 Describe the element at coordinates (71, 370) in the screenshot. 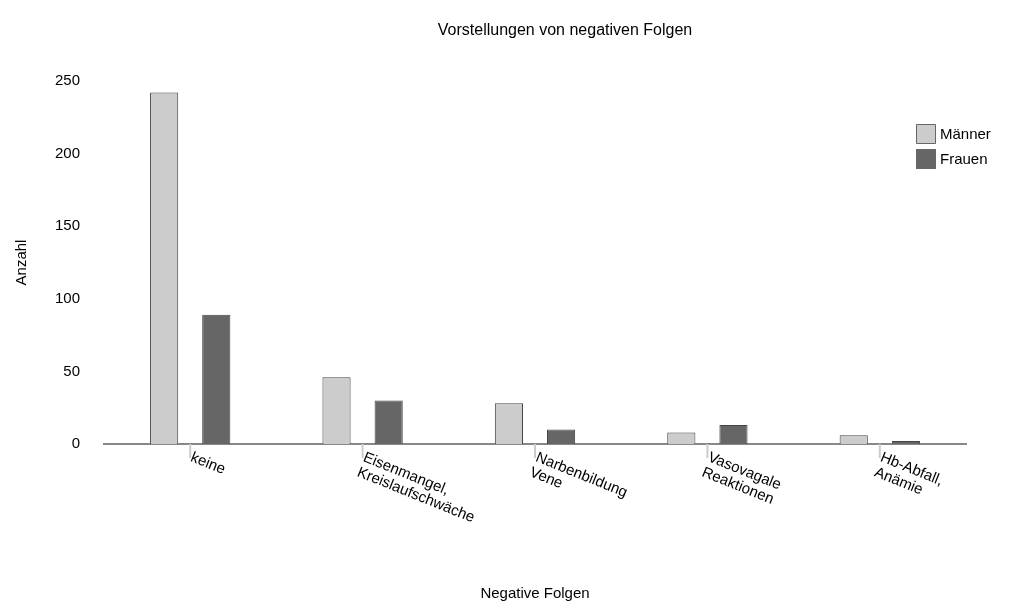

I see `y-tick-label: 50` at that location.